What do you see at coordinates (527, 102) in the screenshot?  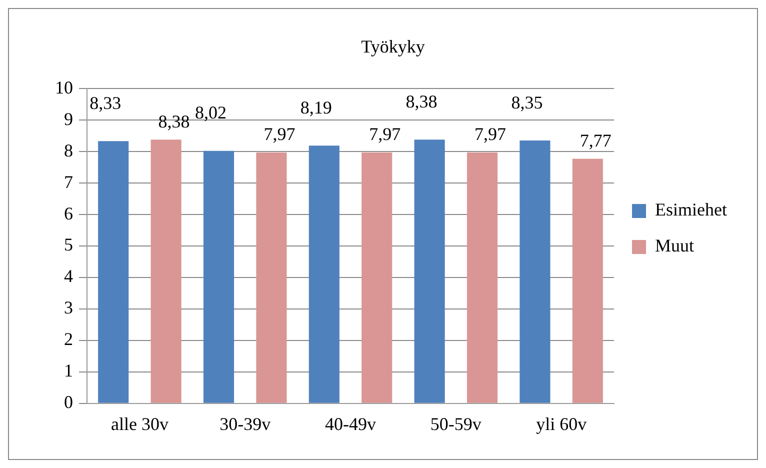 I see `data-label: 8,35` at bounding box center [527, 102].